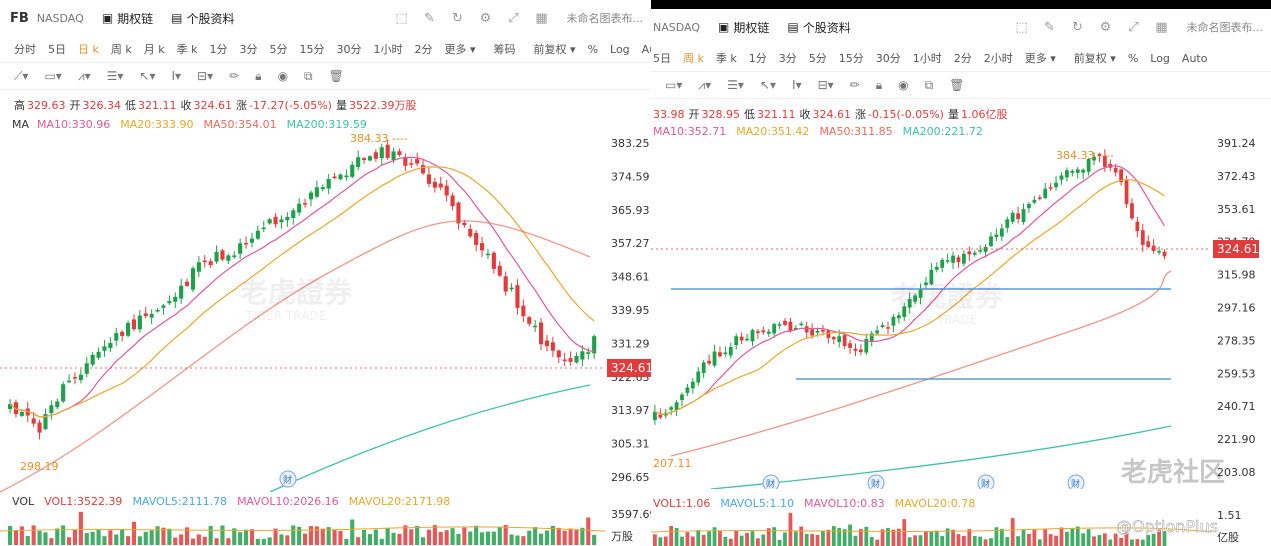 This screenshot has height=546, width=1271. I want to click on timeframe-item: 日 k, so click(88, 49).